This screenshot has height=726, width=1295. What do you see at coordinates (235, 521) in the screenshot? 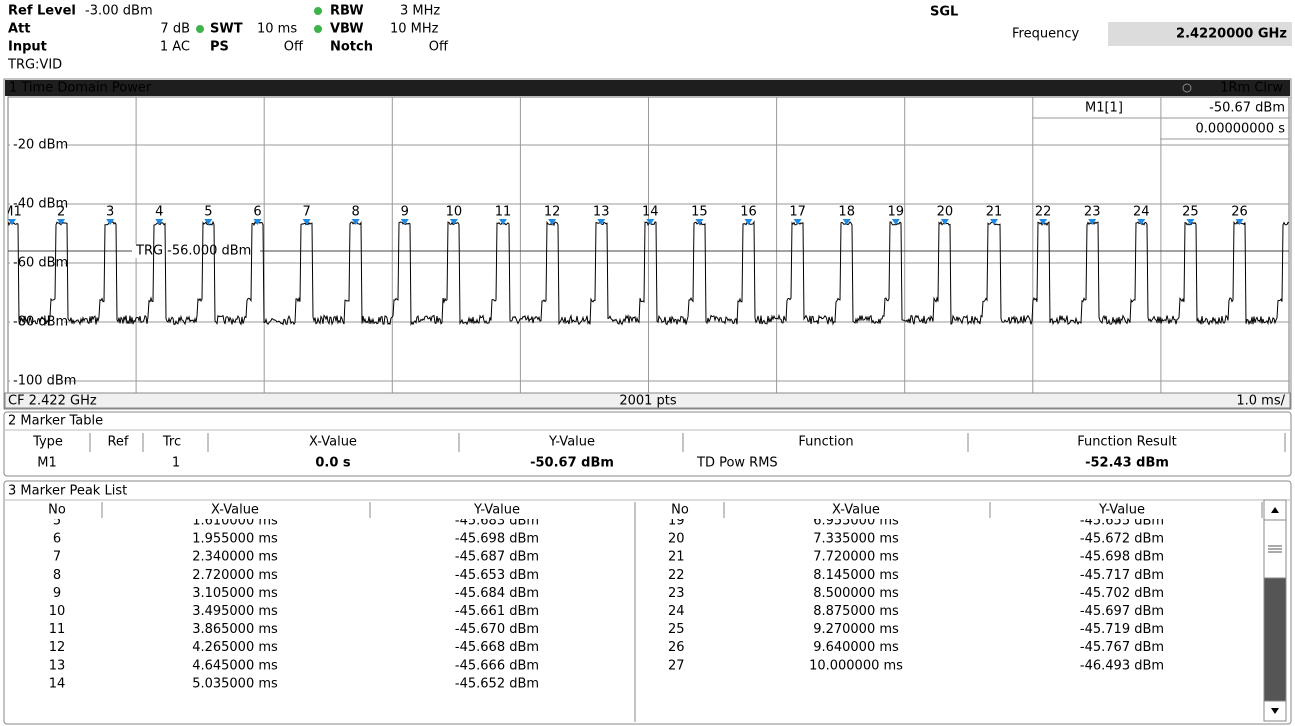
I see `peak-x: 1.610000 ms` at bounding box center [235, 521].